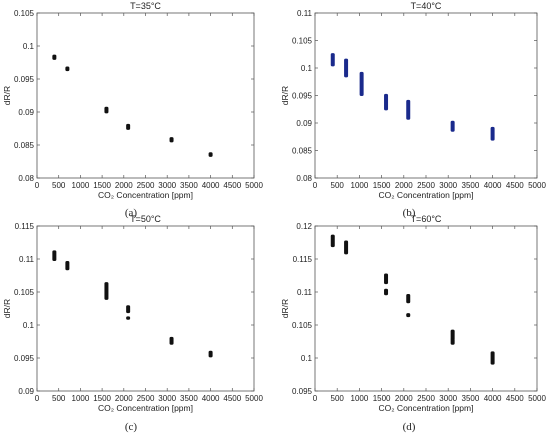 This screenshot has height=437, width=550. What do you see at coordinates (25, 226) in the screenshot?
I see `y-tick-label: 0.115` at bounding box center [25, 226].